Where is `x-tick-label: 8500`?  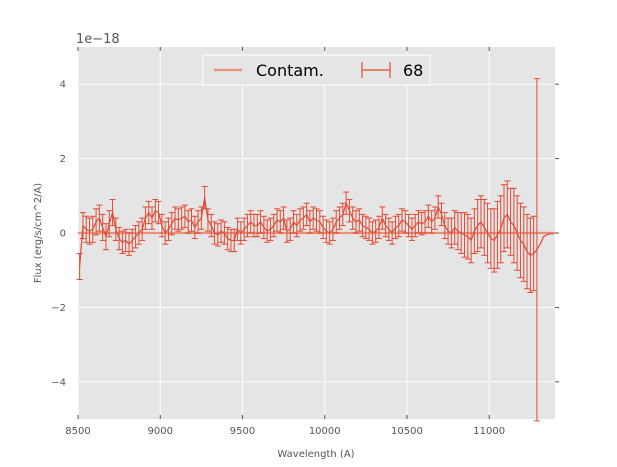
x-tick-label: 8500 is located at coordinates (77, 431).